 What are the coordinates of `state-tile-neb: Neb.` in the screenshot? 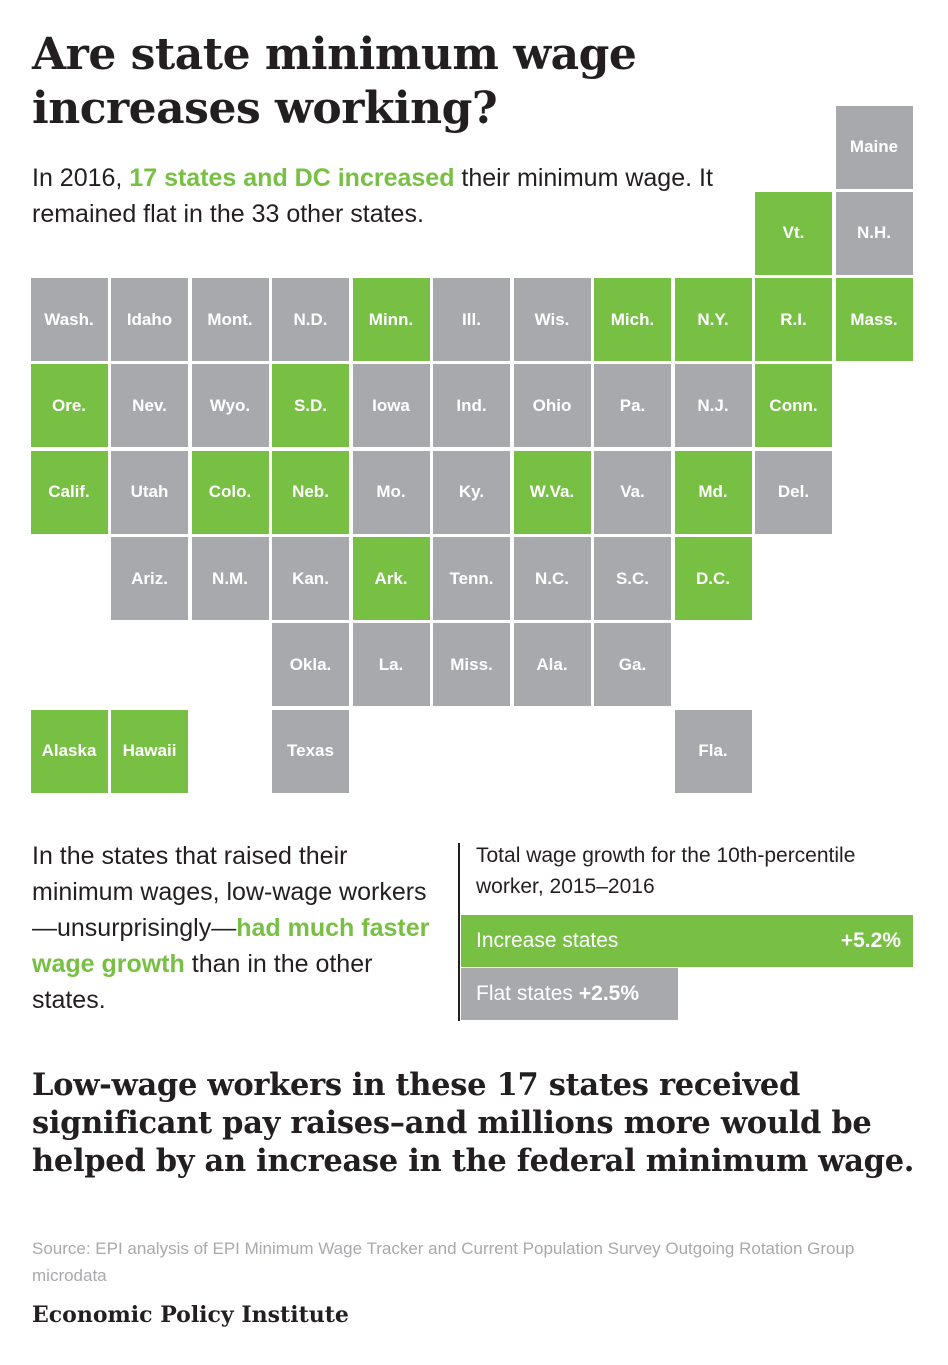 It's located at (310, 492).